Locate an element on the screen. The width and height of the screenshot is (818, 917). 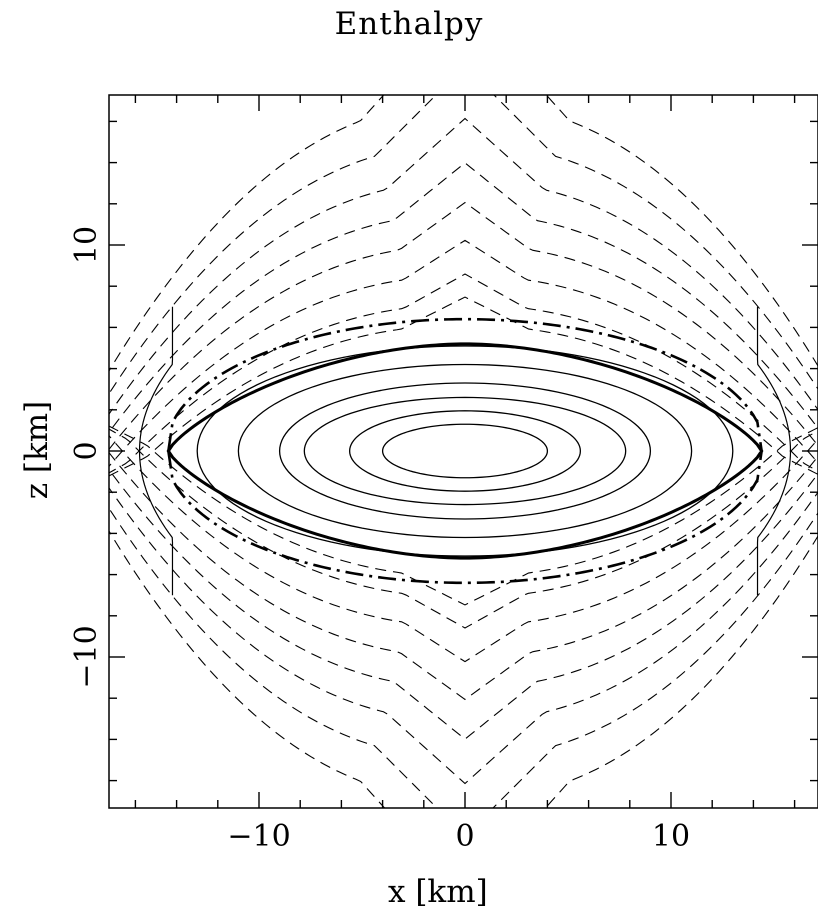
y-tick-label: −10 is located at coordinates (86, 656).